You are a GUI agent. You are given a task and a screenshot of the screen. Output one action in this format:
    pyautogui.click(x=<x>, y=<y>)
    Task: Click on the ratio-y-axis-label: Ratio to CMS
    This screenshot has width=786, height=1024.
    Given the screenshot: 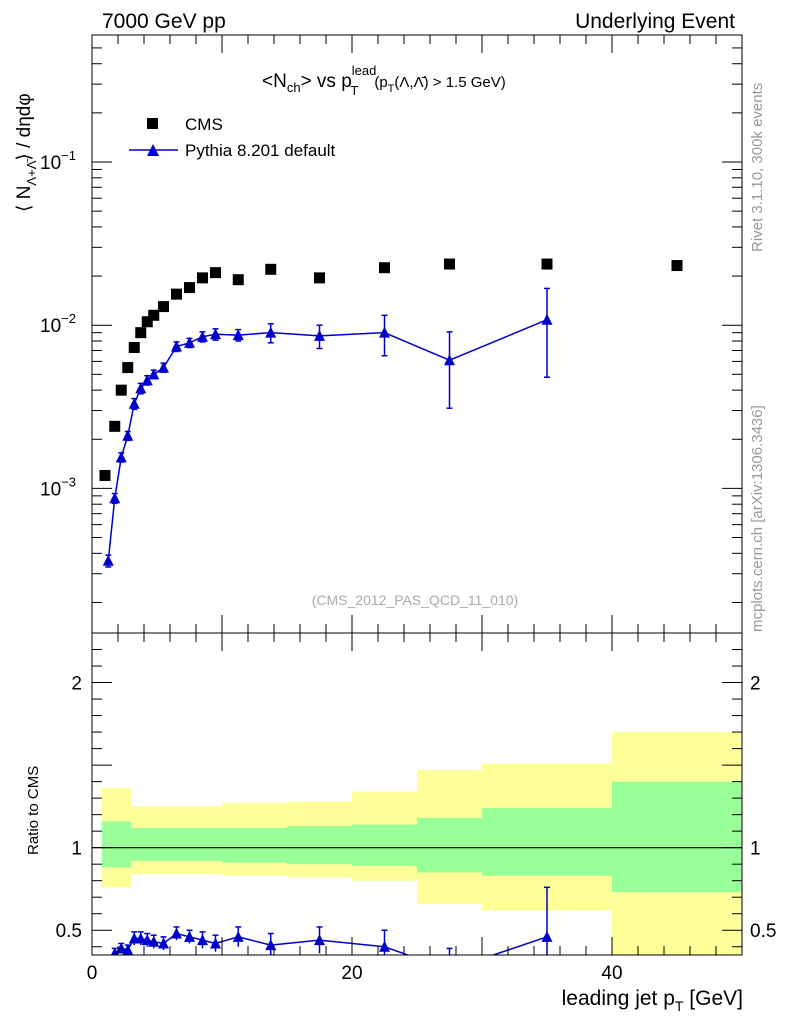 What is the action you would take?
    pyautogui.click(x=33, y=810)
    